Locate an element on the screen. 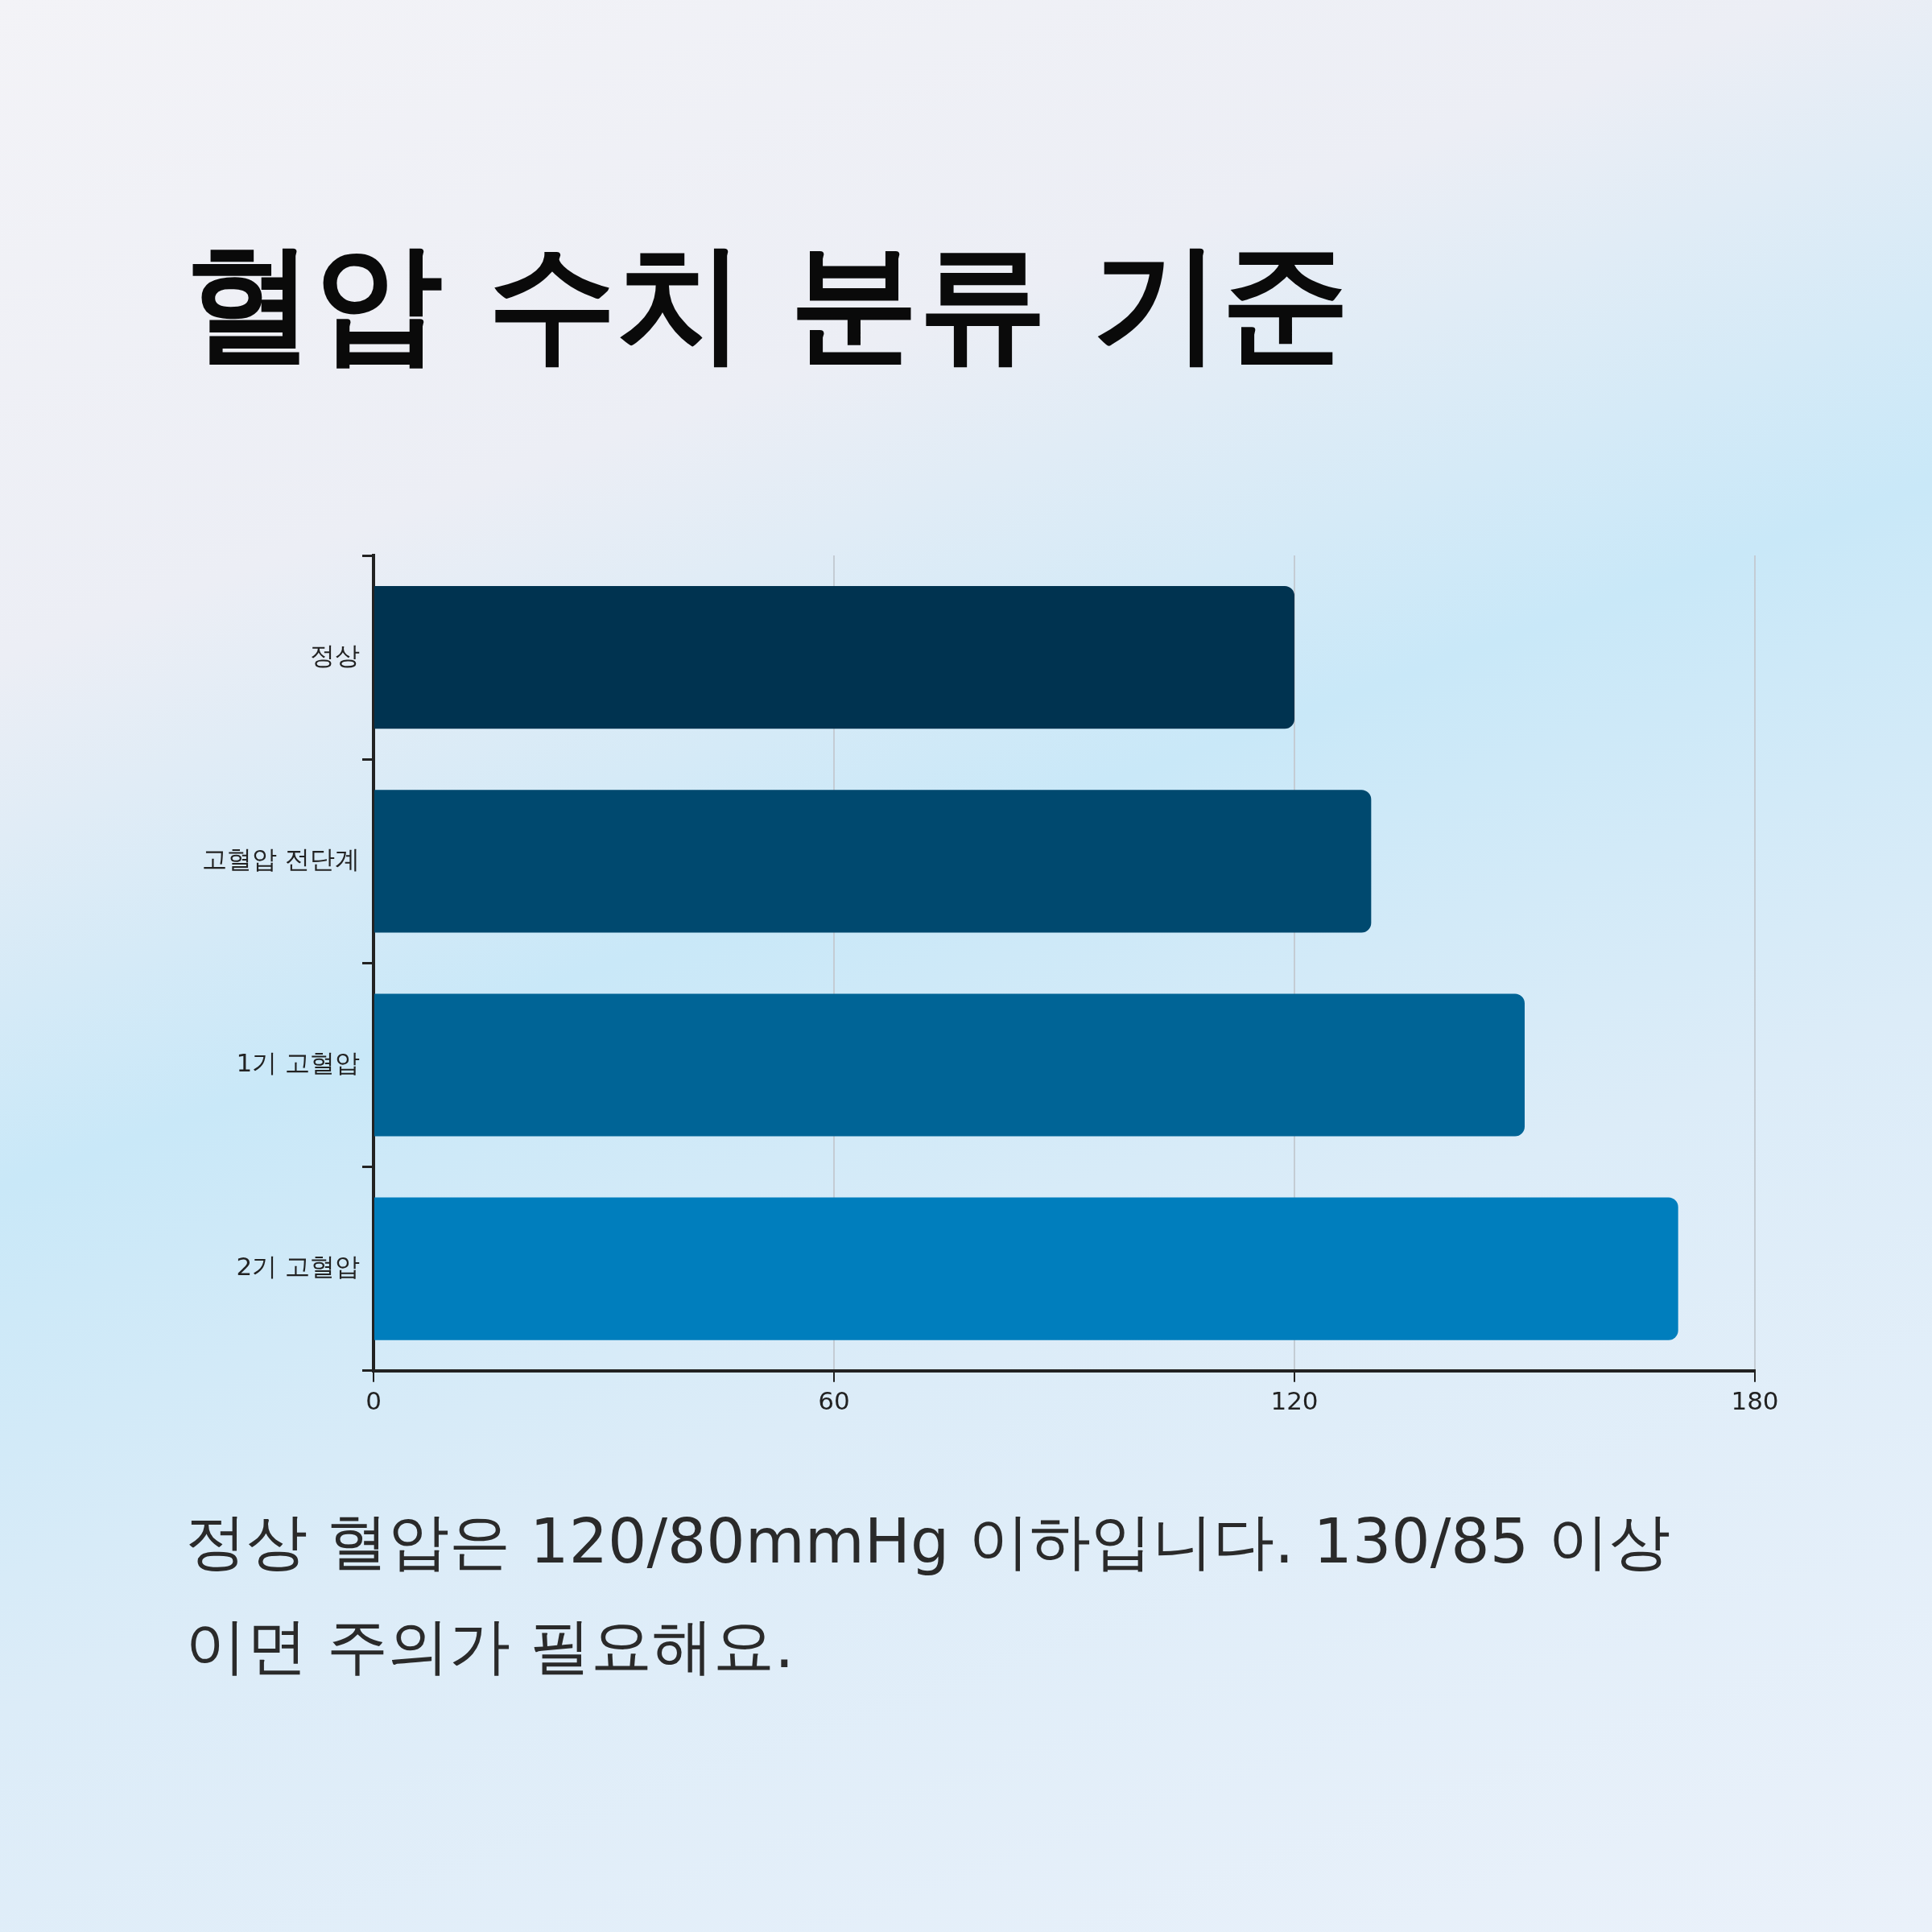 The width and height of the screenshot is (1932, 1932). x-tick-label: 60 is located at coordinates (834, 1401).